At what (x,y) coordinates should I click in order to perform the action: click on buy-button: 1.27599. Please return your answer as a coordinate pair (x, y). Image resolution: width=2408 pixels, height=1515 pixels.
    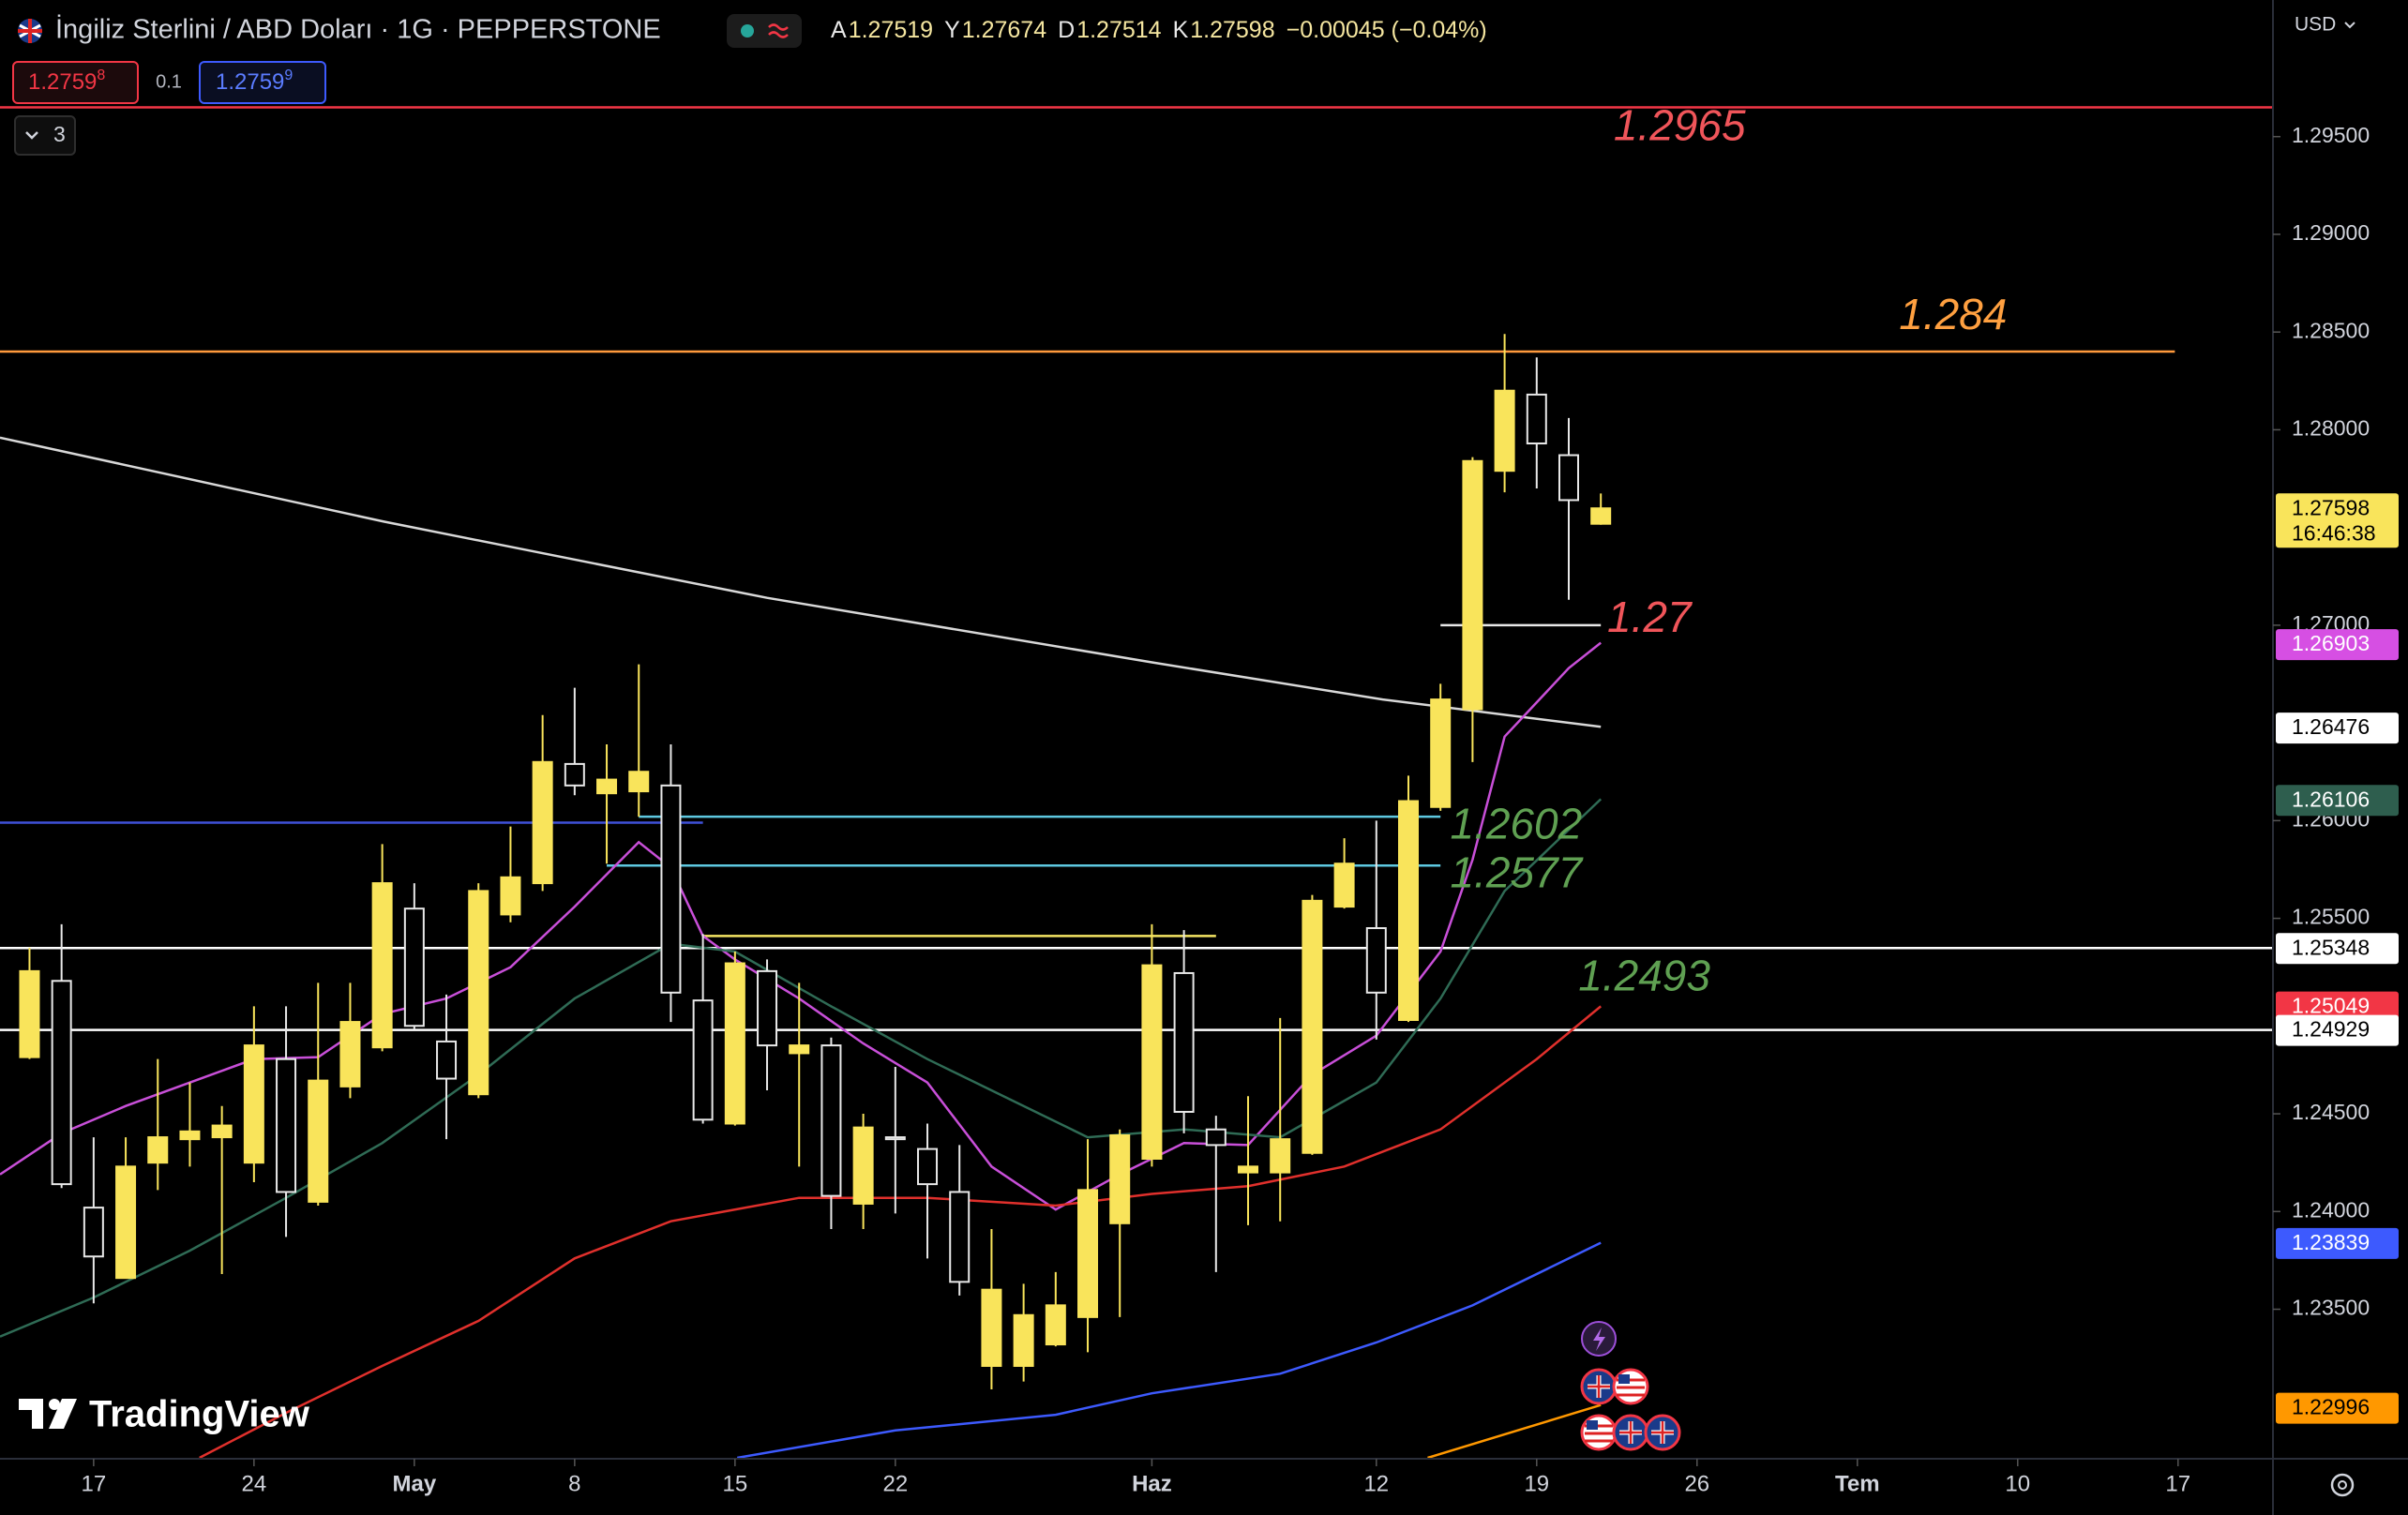
    Looking at the image, I should click on (262, 82).